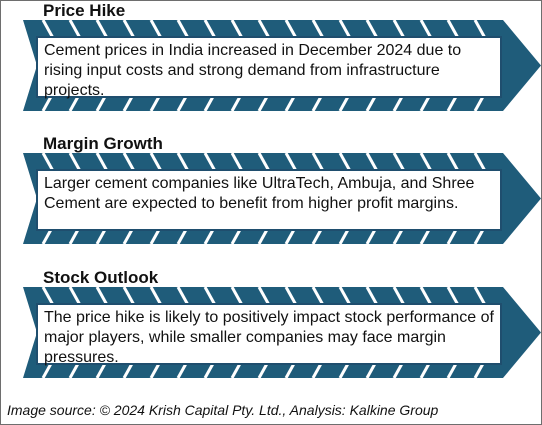 This screenshot has width=542, height=425. I want to click on section-title: Stock Outlook, so click(101, 277).